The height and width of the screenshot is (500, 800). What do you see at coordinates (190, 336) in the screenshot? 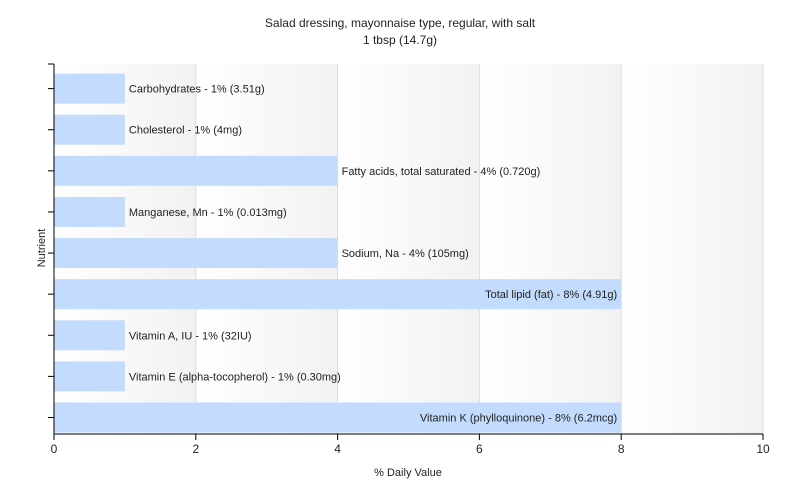
I see `bar-label: Vitamin A, IU - 1% (32IU)` at bounding box center [190, 336].